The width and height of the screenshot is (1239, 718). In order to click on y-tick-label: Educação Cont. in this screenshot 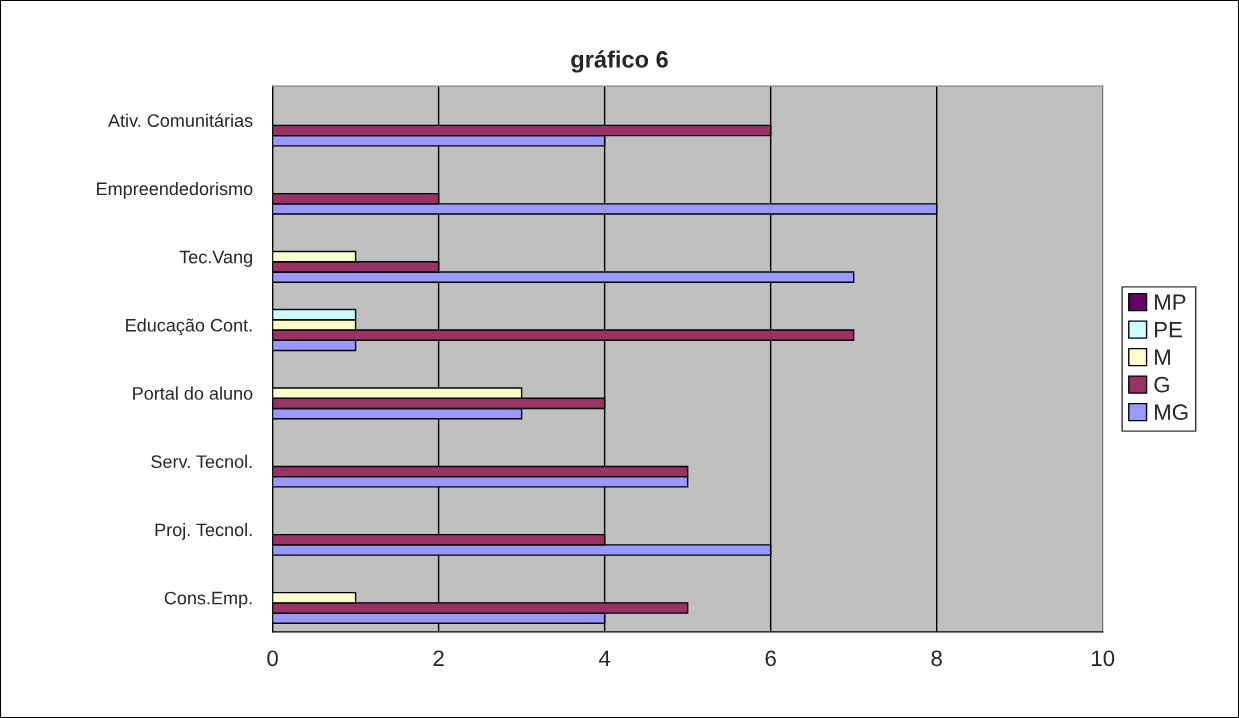, I will do `click(189, 327)`.